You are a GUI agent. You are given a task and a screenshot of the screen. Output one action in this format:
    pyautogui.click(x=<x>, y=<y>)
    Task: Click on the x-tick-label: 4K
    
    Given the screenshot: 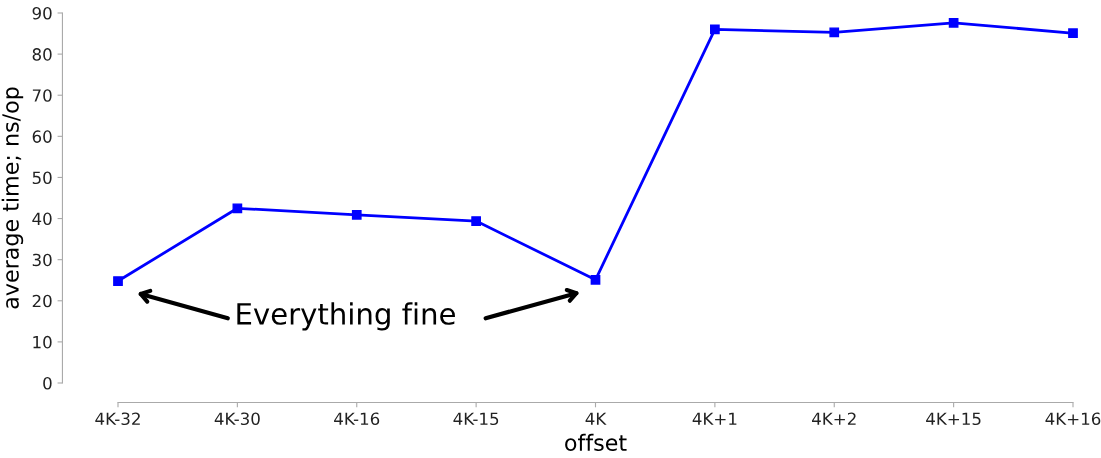 What is the action you would take?
    pyautogui.click(x=596, y=418)
    